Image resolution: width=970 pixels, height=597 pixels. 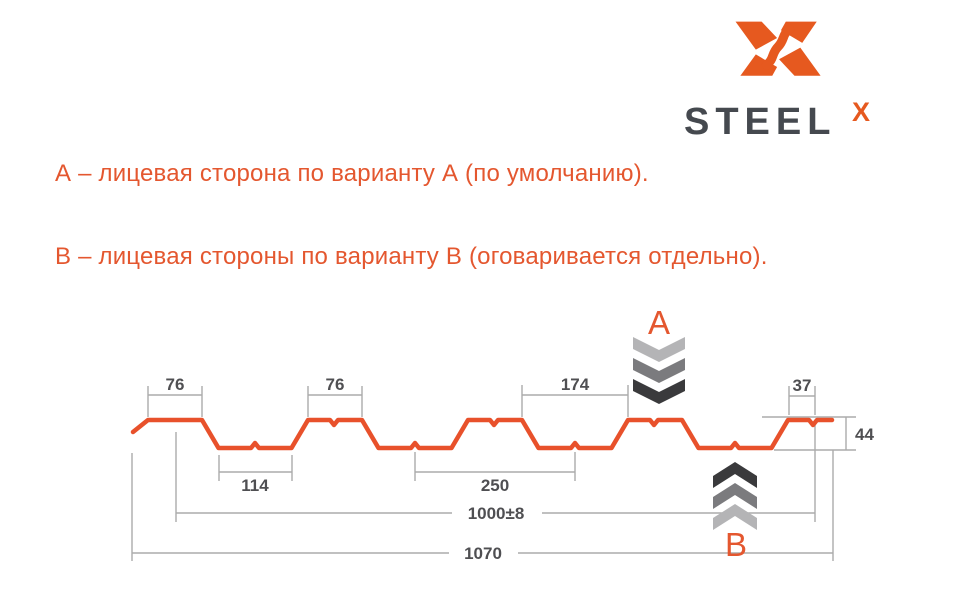 I want to click on logo-wordmark: STEEL, so click(x=760, y=122).